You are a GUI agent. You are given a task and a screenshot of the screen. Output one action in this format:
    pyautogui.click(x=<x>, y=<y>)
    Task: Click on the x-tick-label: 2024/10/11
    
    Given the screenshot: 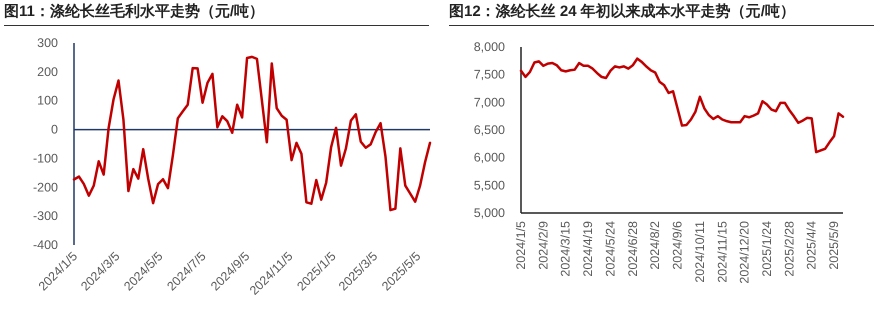 What is the action you would take?
    pyautogui.click(x=699, y=251)
    